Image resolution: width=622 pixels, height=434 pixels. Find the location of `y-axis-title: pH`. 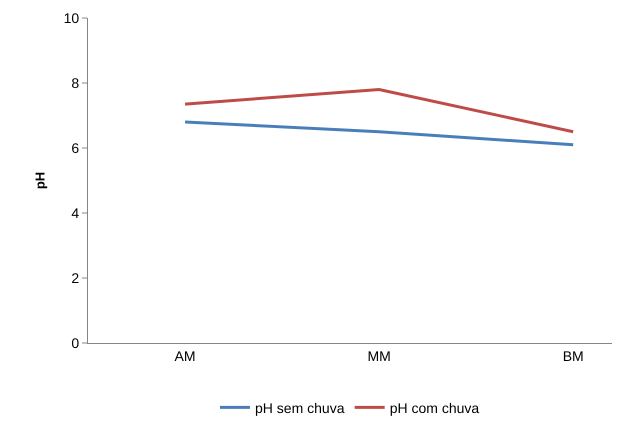

y-axis-title: pH is located at coordinates (40, 181).